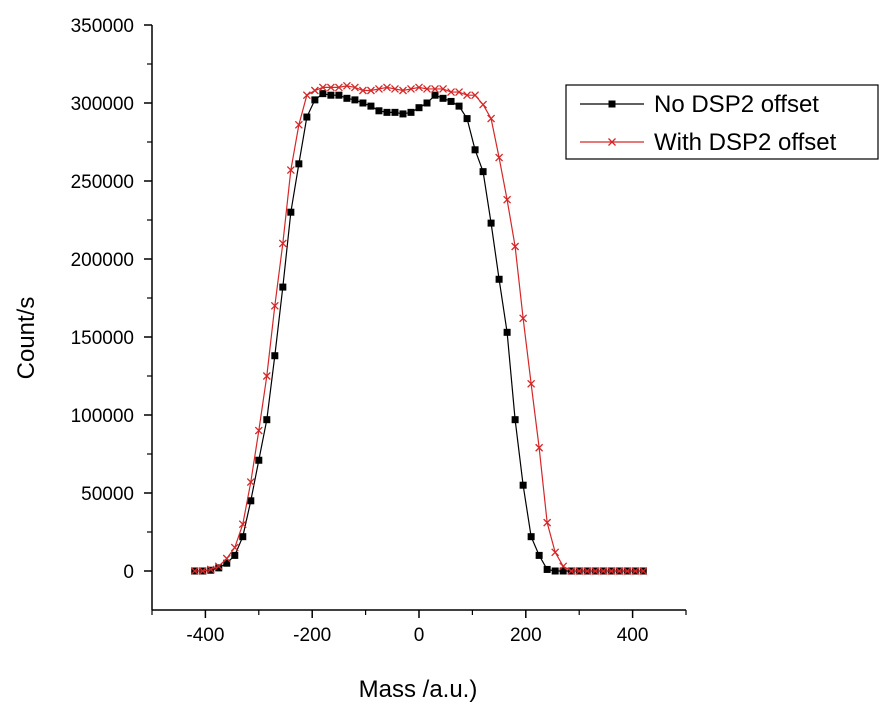  What do you see at coordinates (526, 635) in the screenshot?
I see `x-tick-label: 200` at bounding box center [526, 635].